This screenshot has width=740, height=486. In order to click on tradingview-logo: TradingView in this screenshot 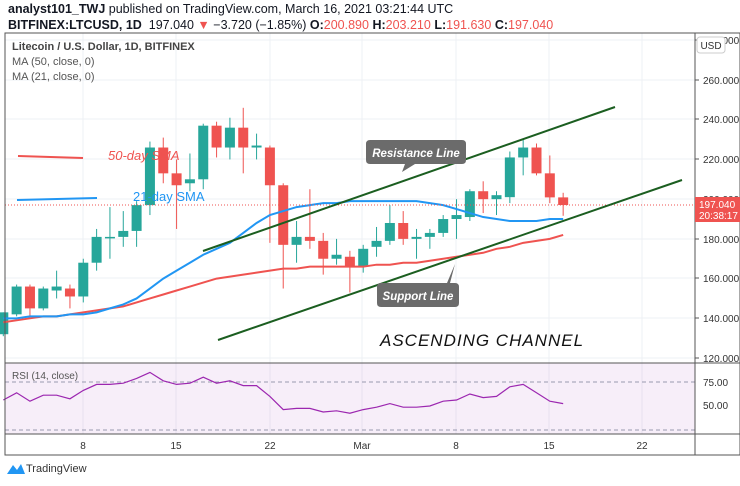, I will do `click(46, 469)`.